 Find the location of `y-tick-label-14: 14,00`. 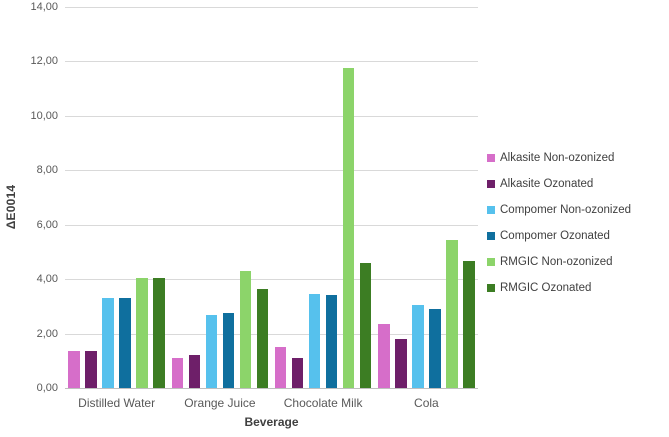

y-tick-label-14: 14,00 is located at coordinates (44, 7).